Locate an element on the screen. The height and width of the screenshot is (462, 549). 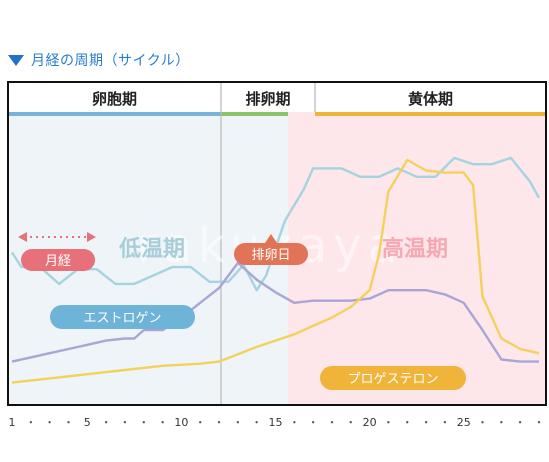
x-tick-5: 5 is located at coordinates (87, 422).